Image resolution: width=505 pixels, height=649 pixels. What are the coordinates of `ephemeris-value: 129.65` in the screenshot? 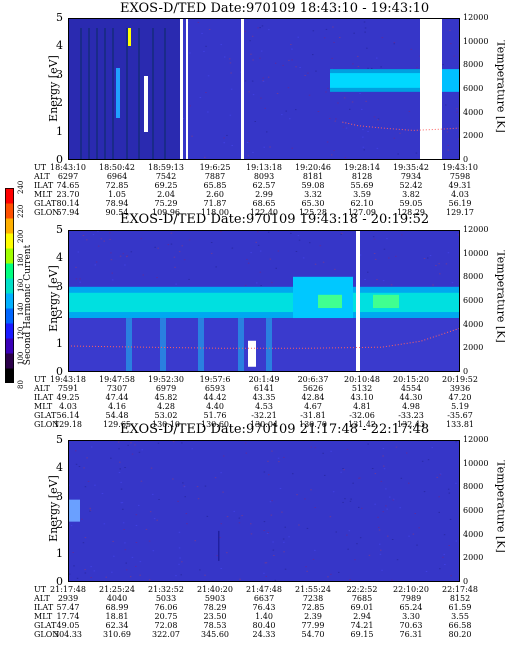 It's located at (117, 424).